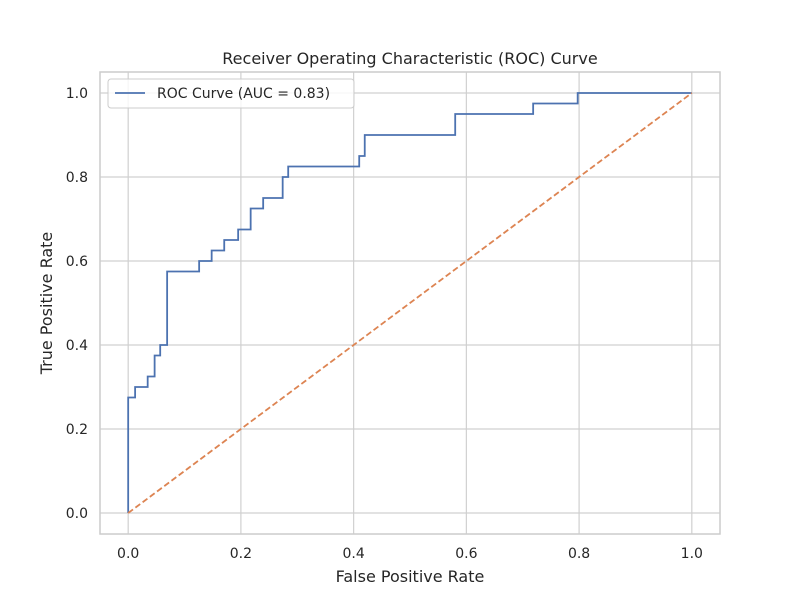  I want to click on x-tick-label: 1.0, so click(692, 554).